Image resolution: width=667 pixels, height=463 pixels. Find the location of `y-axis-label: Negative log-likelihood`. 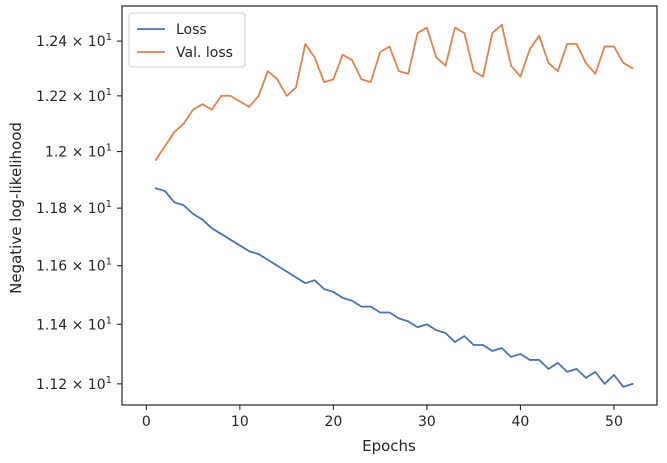

y-axis-label: Negative log-likelihood is located at coordinates (16, 208).